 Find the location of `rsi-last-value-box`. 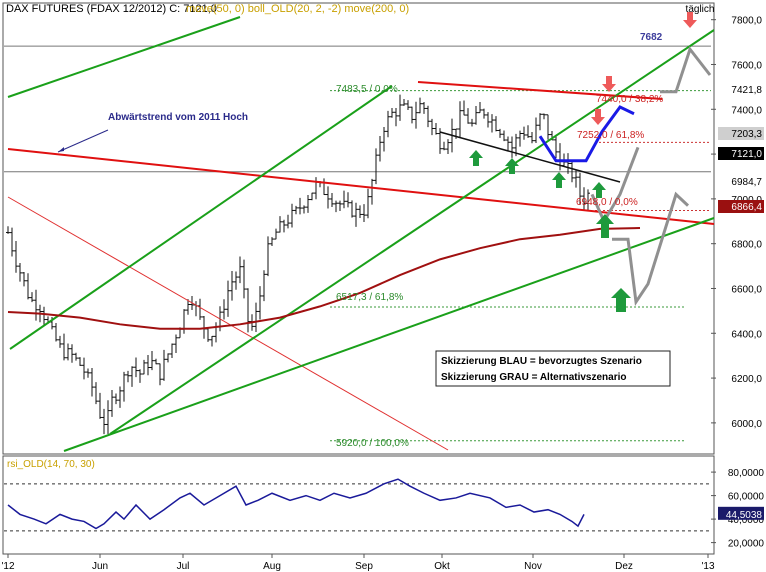

rsi-last-value-box is located at coordinates (741, 513).